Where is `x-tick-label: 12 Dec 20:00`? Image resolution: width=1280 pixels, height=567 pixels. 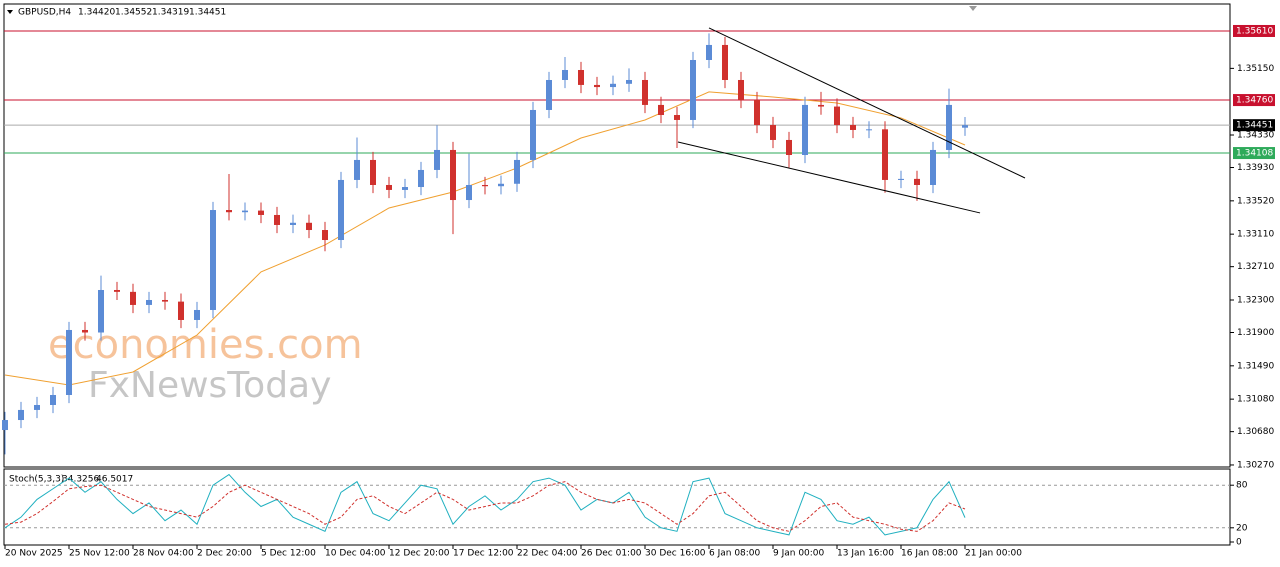
x-tick-label: 12 Dec 20:00 is located at coordinates (419, 554).